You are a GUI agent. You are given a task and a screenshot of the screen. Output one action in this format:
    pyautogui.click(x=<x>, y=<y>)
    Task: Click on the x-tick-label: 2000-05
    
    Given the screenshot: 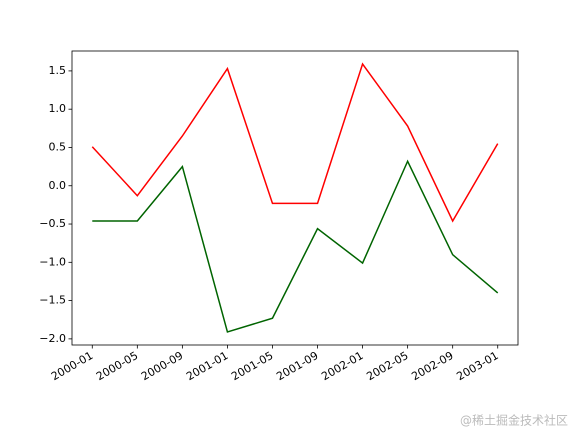 What is the action you would take?
    pyautogui.click(x=117, y=366)
    